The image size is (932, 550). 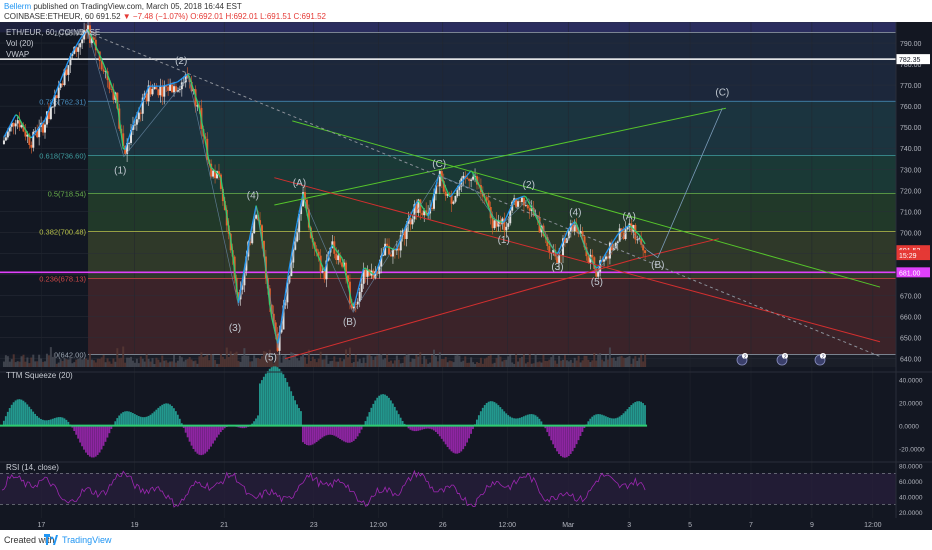 What do you see at coordinates (911, 467) in the screenshot?
I see `rsi-tick: 80.0000` at bounding box center [911, 467].